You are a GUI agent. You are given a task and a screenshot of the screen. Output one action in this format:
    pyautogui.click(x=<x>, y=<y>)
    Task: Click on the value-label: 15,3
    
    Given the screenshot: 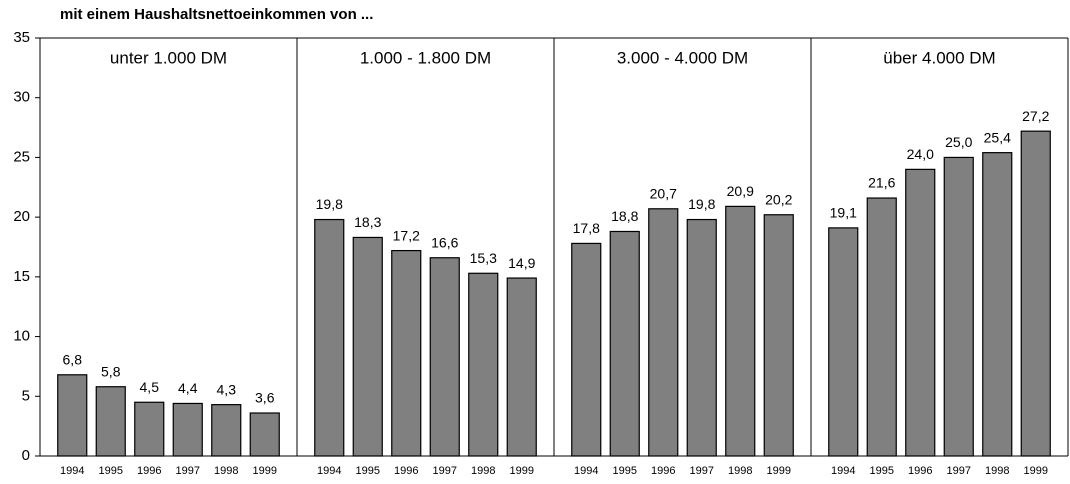 What is the action you would take?
    pyautogui.click(x=483, y=258)
    